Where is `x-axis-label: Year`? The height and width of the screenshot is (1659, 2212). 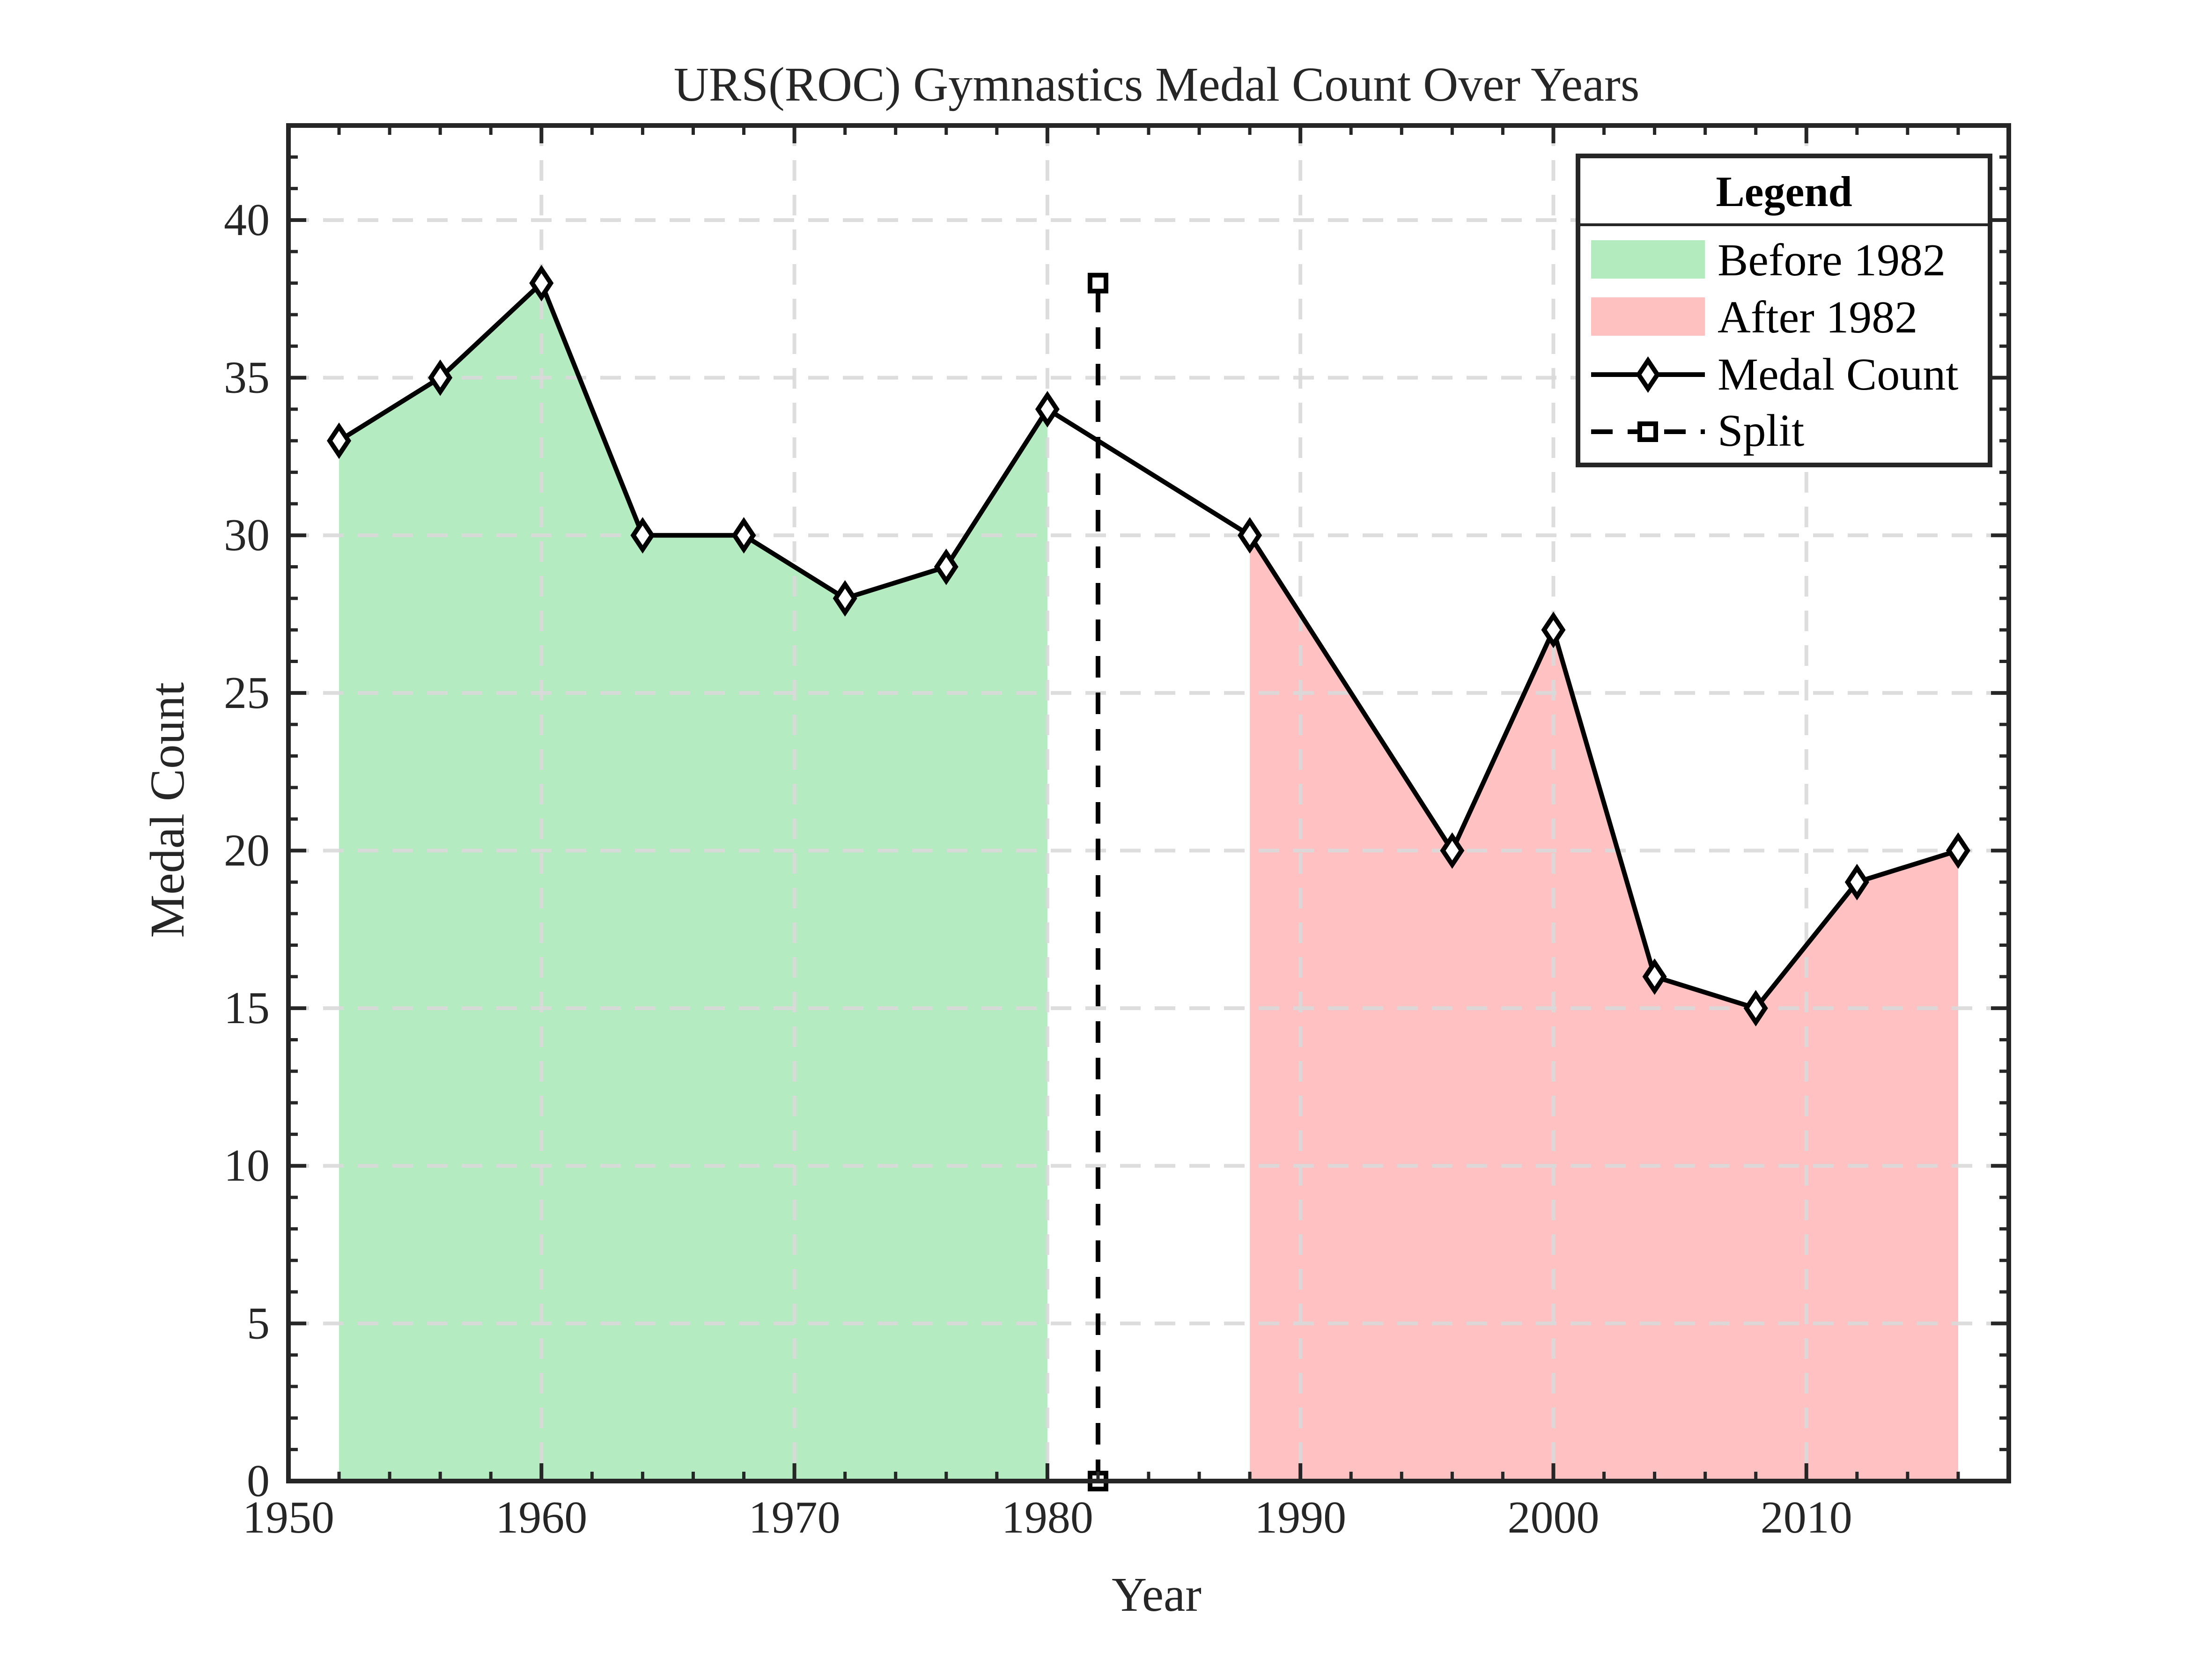 x-axis-label: Year is located at coordinates (1157, 1595).